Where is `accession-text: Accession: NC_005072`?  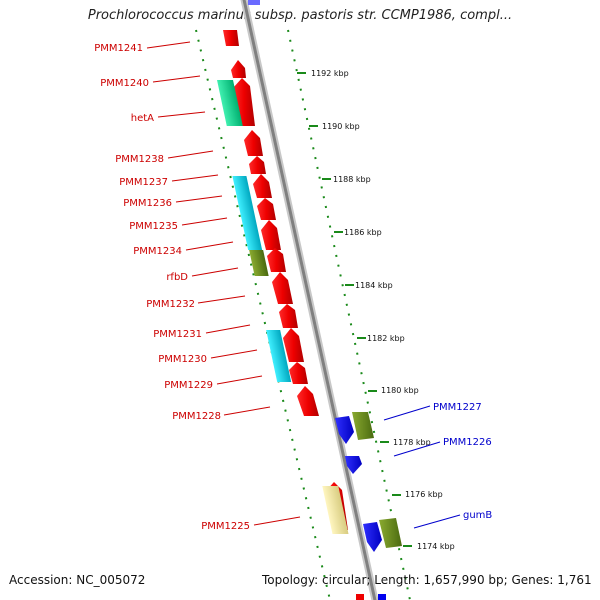 accession-text: Accession: NC_005072 is located at coordinates (77, 580).